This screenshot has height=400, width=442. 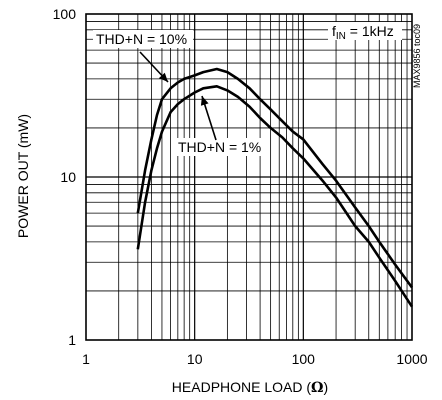 I want to click on x-tick-label: 1000, so click(x=411, y=359).